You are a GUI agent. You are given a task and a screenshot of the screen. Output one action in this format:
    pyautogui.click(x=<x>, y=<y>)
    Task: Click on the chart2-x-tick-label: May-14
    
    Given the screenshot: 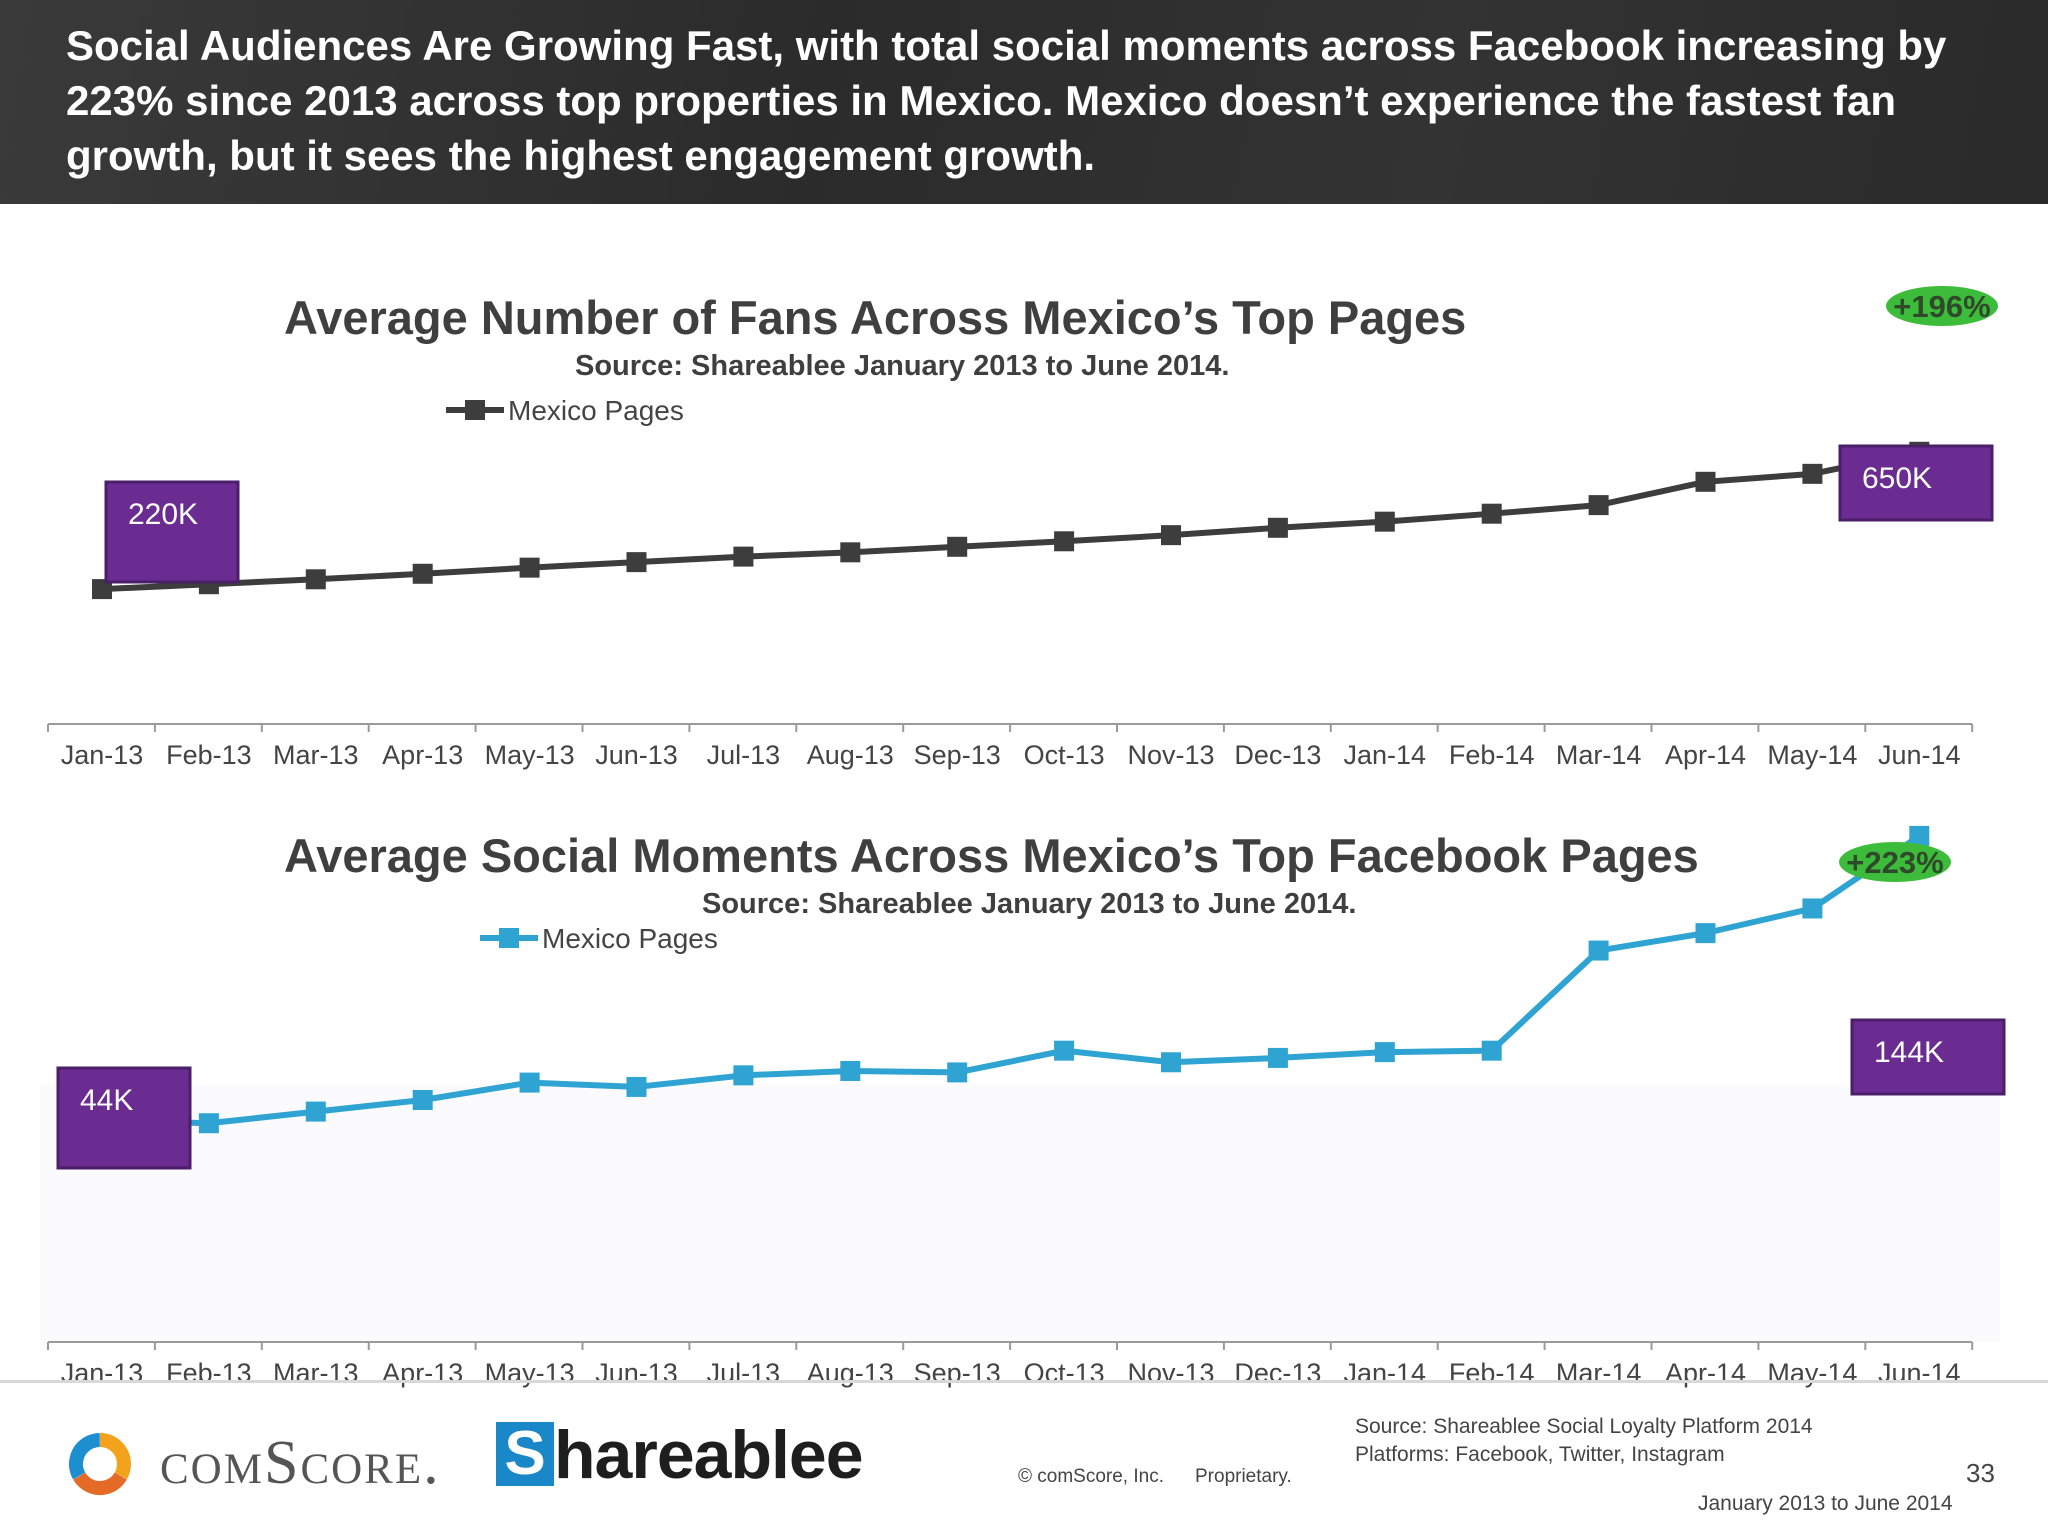 What is the action you would take?
    pyautogui.click(x=1812, y=1373)
    